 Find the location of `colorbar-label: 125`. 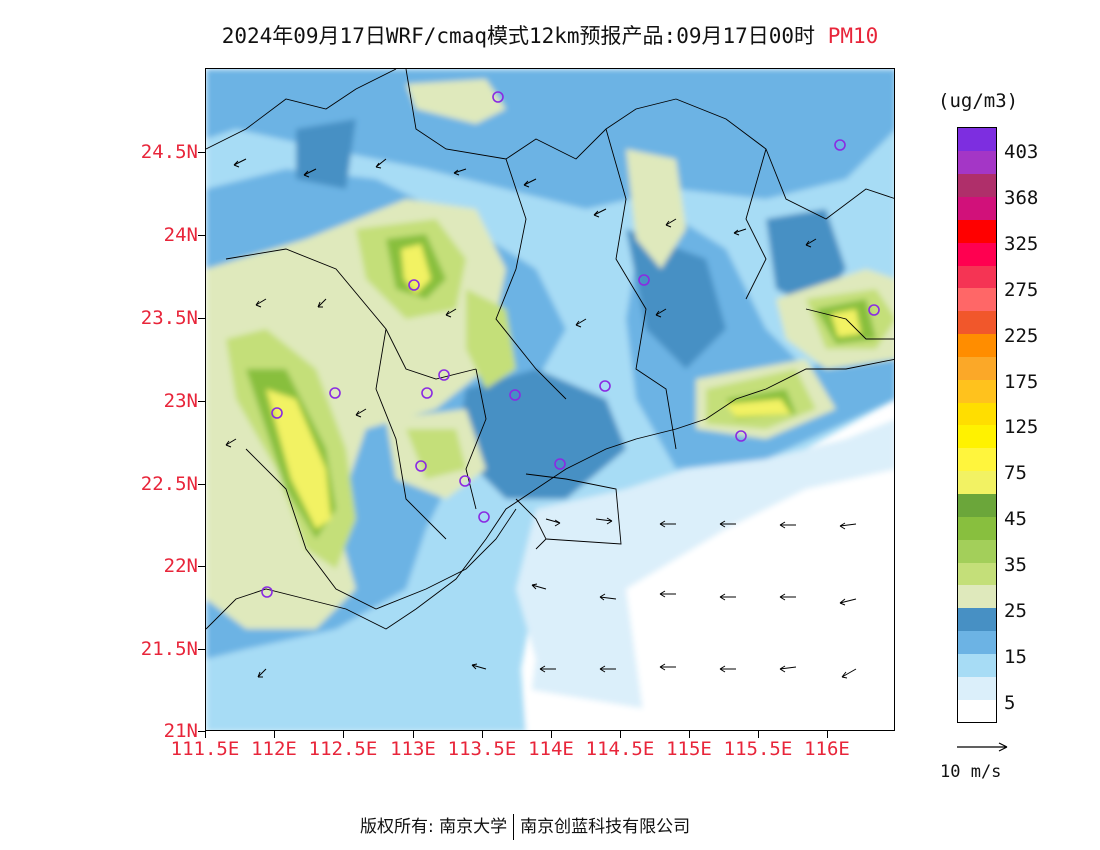

colorbar-label: 125 is located at coordinates (1021, 427).